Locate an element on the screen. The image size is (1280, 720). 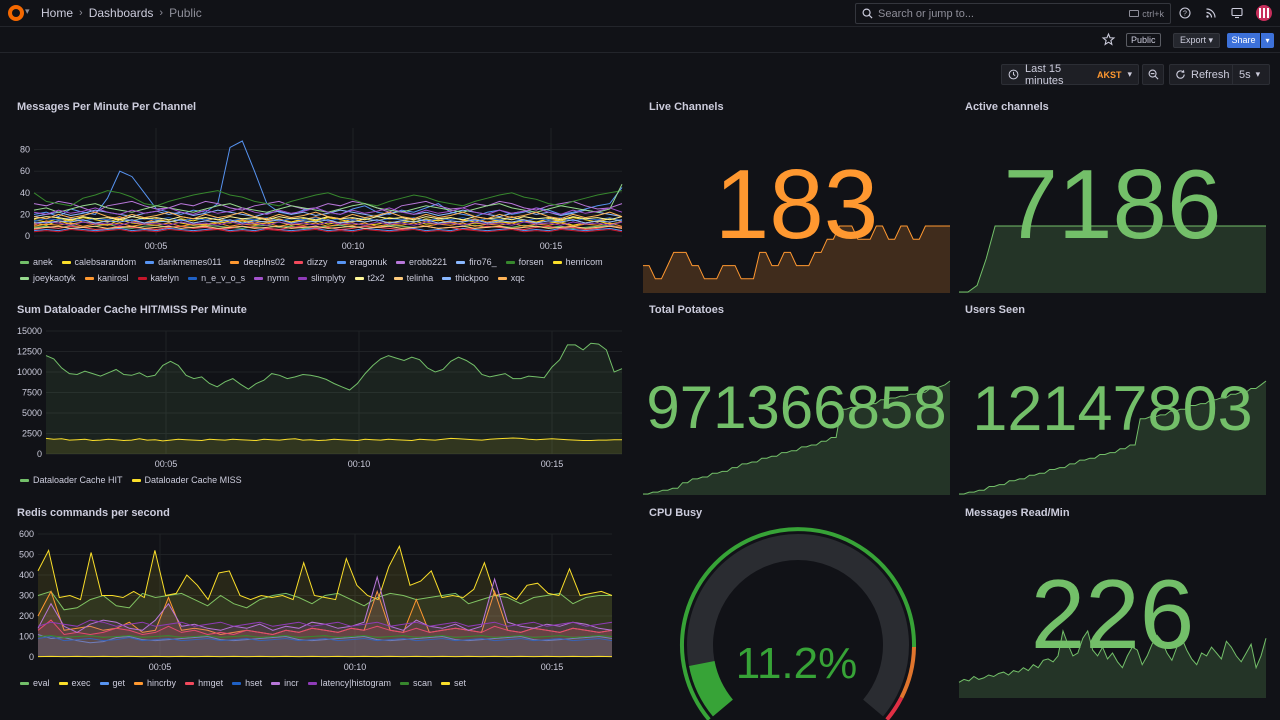
legend-item: hincrby is located at coordinates (155, 683).